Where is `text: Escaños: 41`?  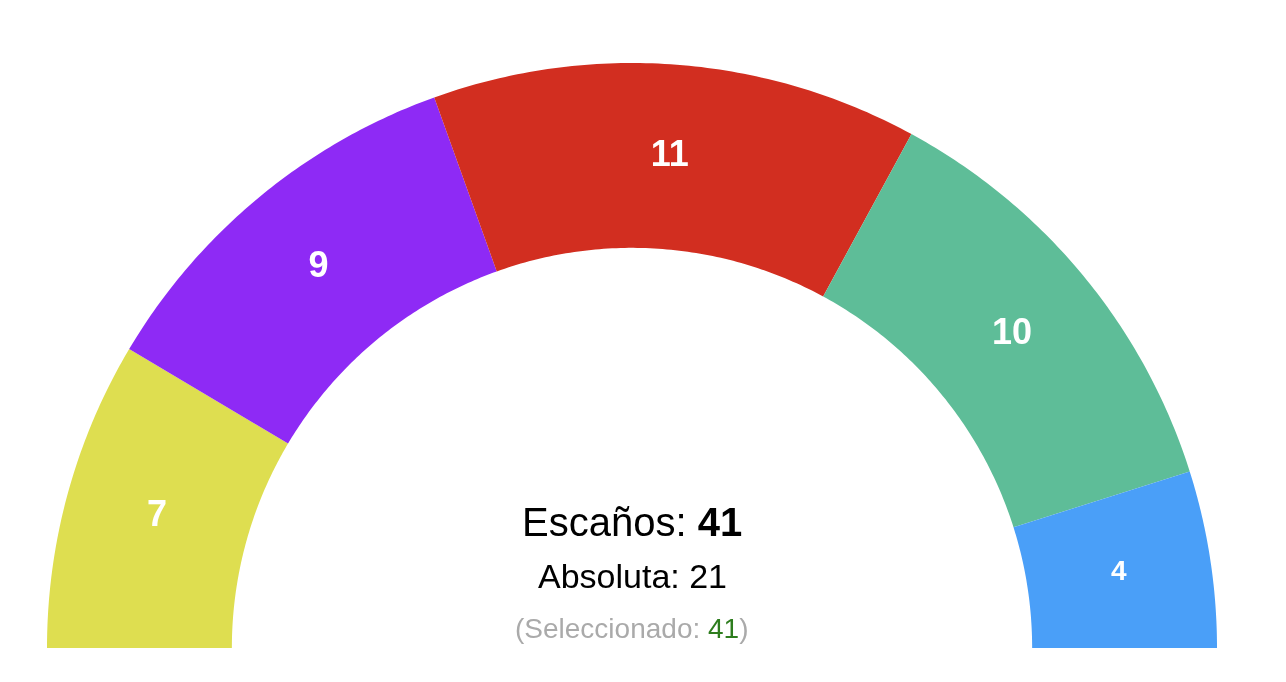
text: Escaños: 41 is located at coordinates (632, 522).